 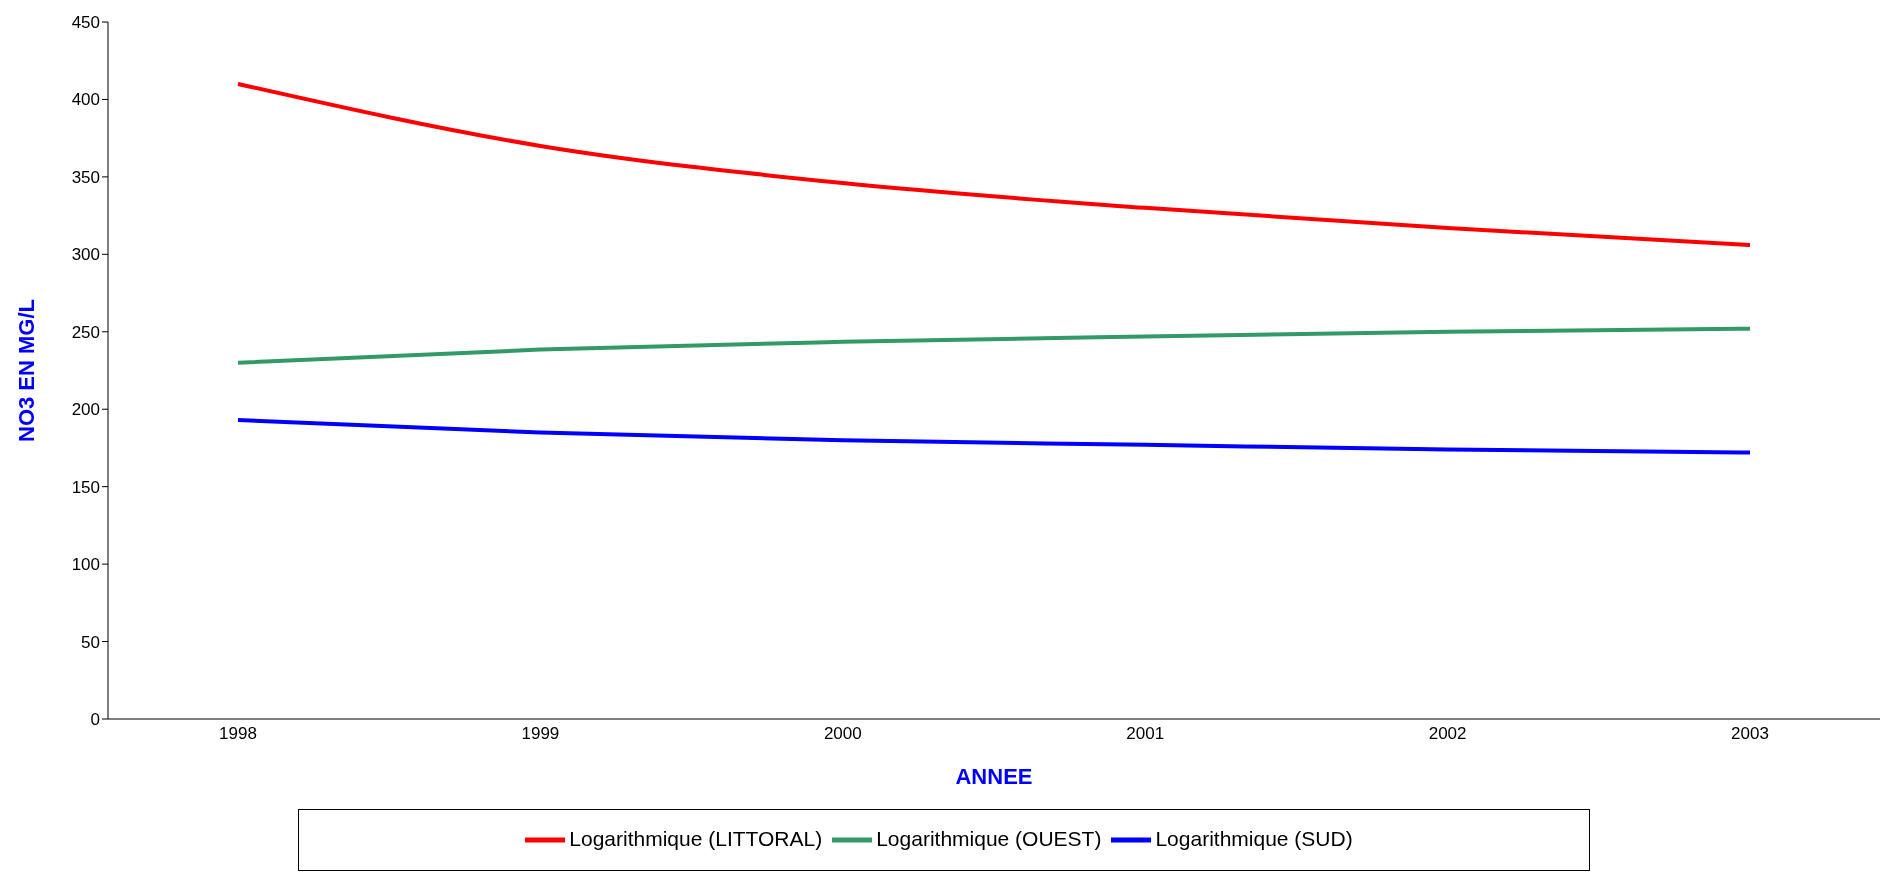 What do you see at coordinates (994, 776) in the screenshot?
I see `x-axis-title: ANNEE` at bounding box center [994, 776].